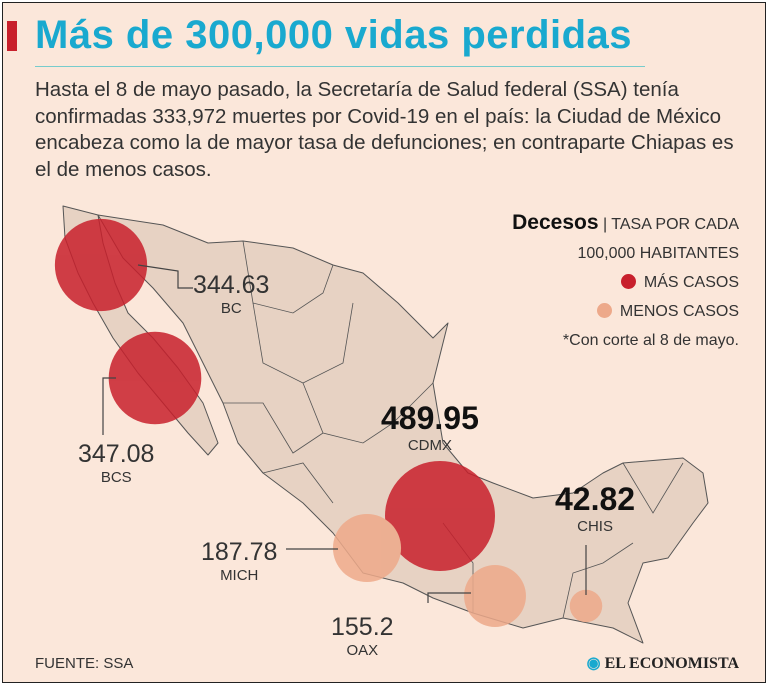  I want to click on state-label-bcs: 347.08 BCS, so click(116, 463).